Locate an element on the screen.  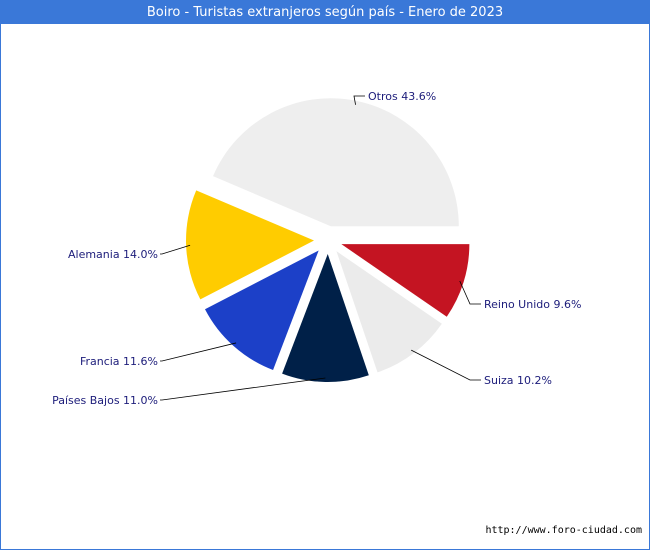
slice-label: Países Bajos 11.0% is located at coordinates (105, 400).